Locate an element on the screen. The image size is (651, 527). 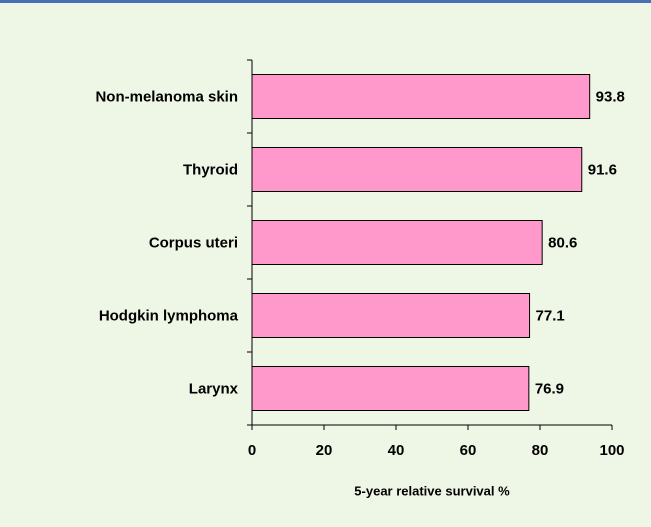
y-tick-label: Larynx is located at coordinates (214, 388).